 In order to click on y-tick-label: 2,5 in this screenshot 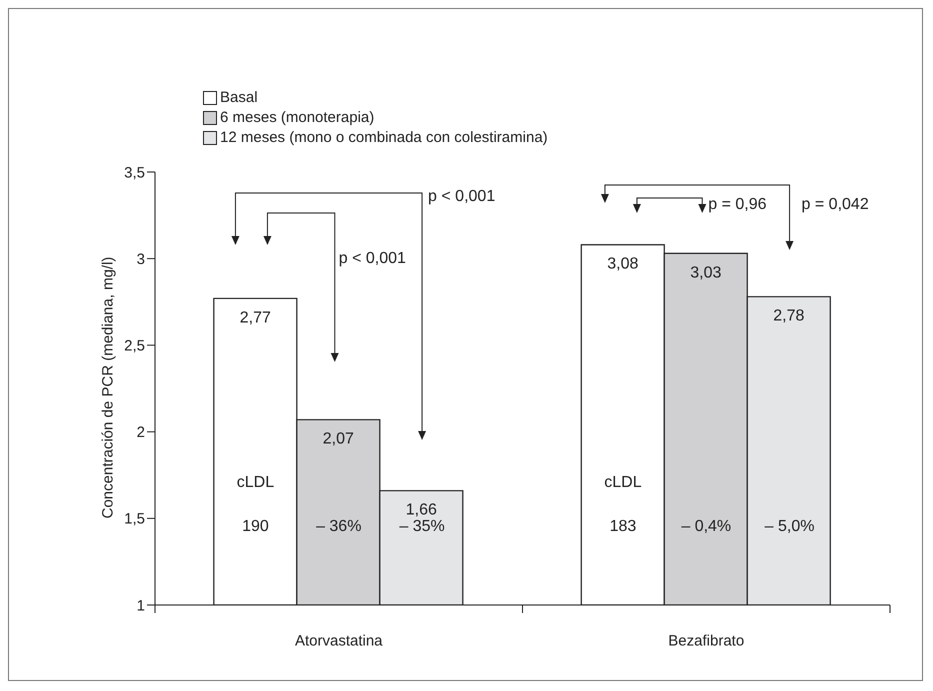, I will do `click(134, 346)`.